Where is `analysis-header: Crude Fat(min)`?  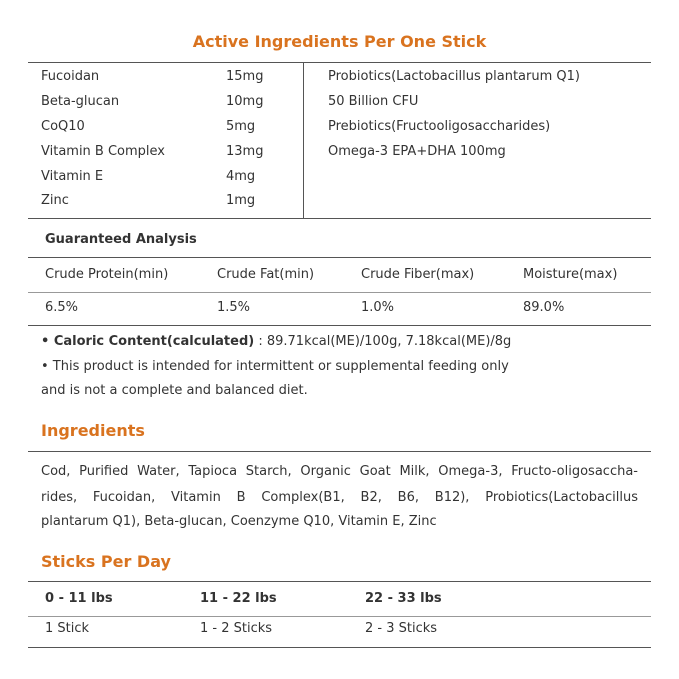
analysis-header: Crude Fat(min) is located at coordinates (266, 274).